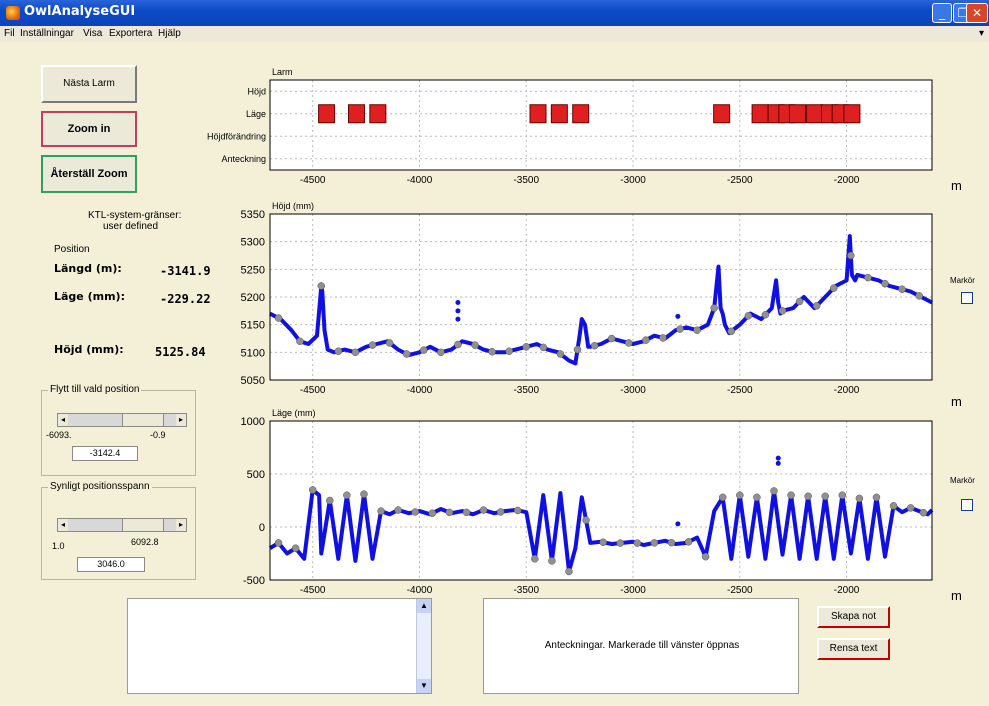 This screenshot has width=989, height=706. What do you see at coordinates (424, 686) in the screenshot?
I see `scroll-down-arrow-icon: ▼` at bounding box center [424, 686].